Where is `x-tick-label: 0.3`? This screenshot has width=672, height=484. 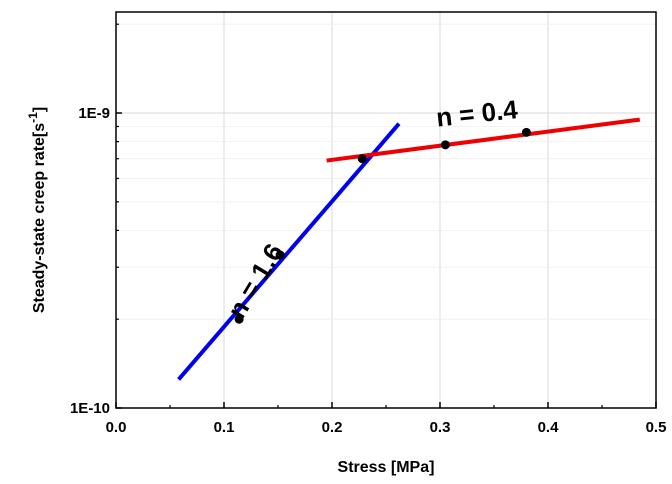 x-tick-label: 0.3 is located at coordinates (440, 427).